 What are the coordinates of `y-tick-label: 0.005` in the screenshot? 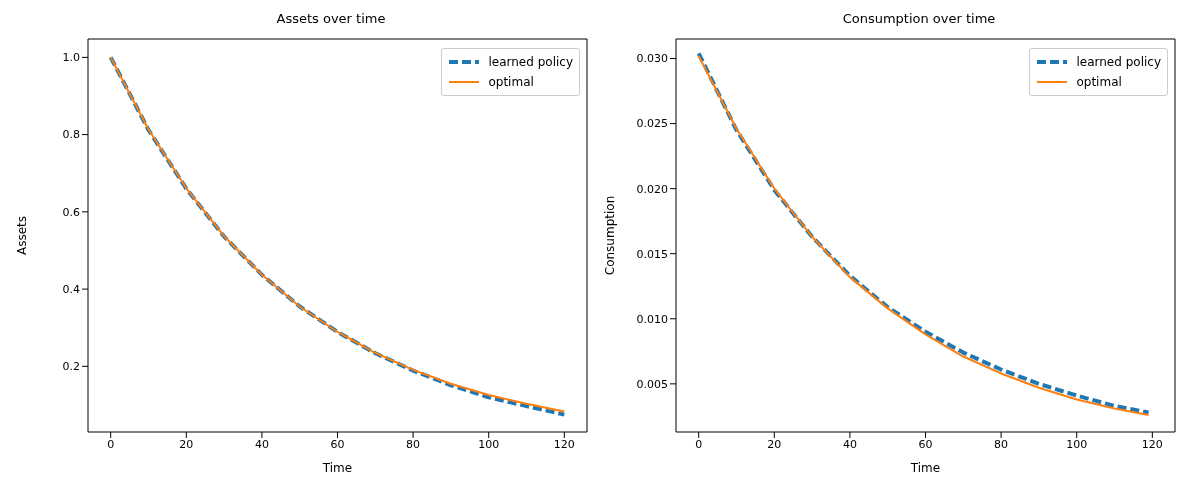 It's located at (652, 384).